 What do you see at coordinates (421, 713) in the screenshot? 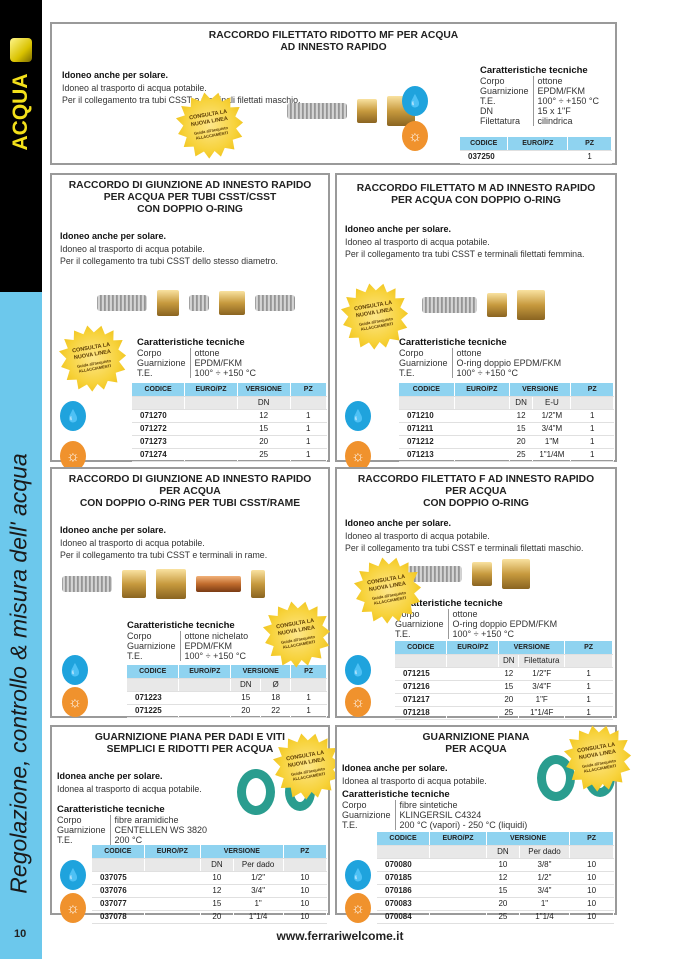
I see `product-code: 071218` at bounding box center [421, 713].